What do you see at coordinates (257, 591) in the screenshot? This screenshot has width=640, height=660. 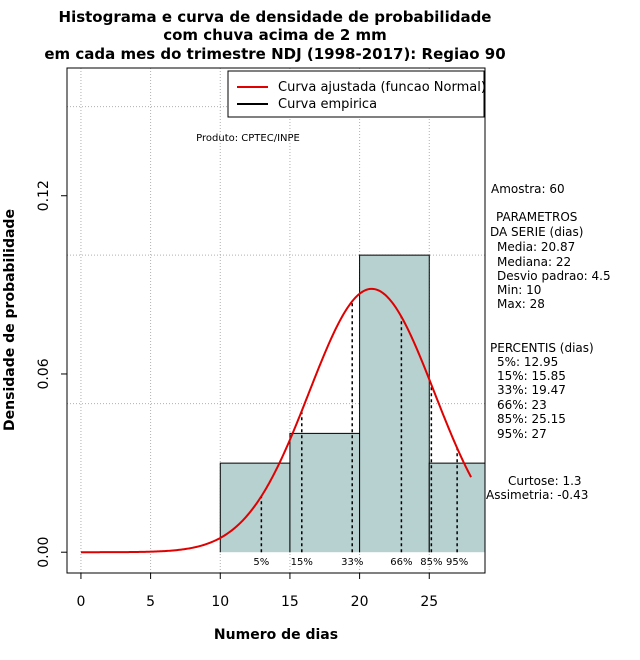 I see `x-axis: 0 5 10 15 20 25` at bounding box center [257, 591].